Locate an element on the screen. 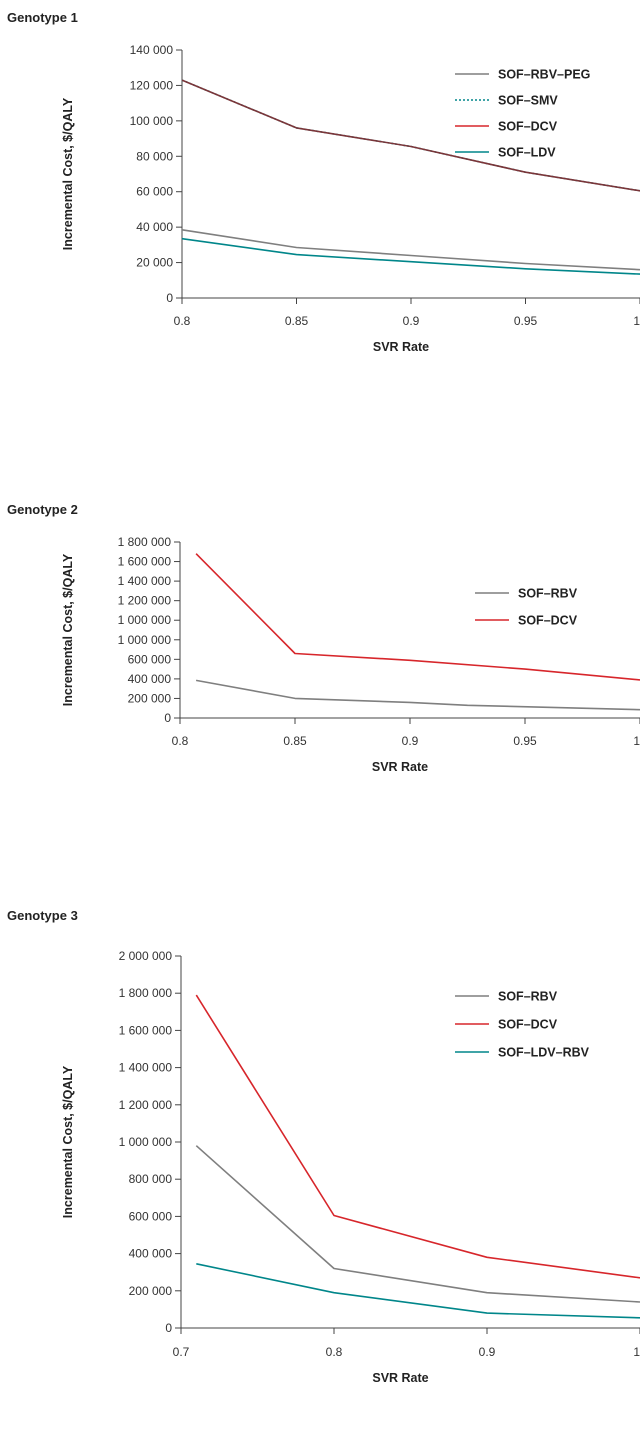 The width and height of the screenshot is (640, 1448). y-tick-label: 100 000 is located at coordinates (152, 121).